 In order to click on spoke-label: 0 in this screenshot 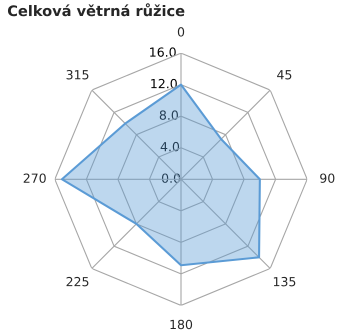, I will do `click(181, 32)`.